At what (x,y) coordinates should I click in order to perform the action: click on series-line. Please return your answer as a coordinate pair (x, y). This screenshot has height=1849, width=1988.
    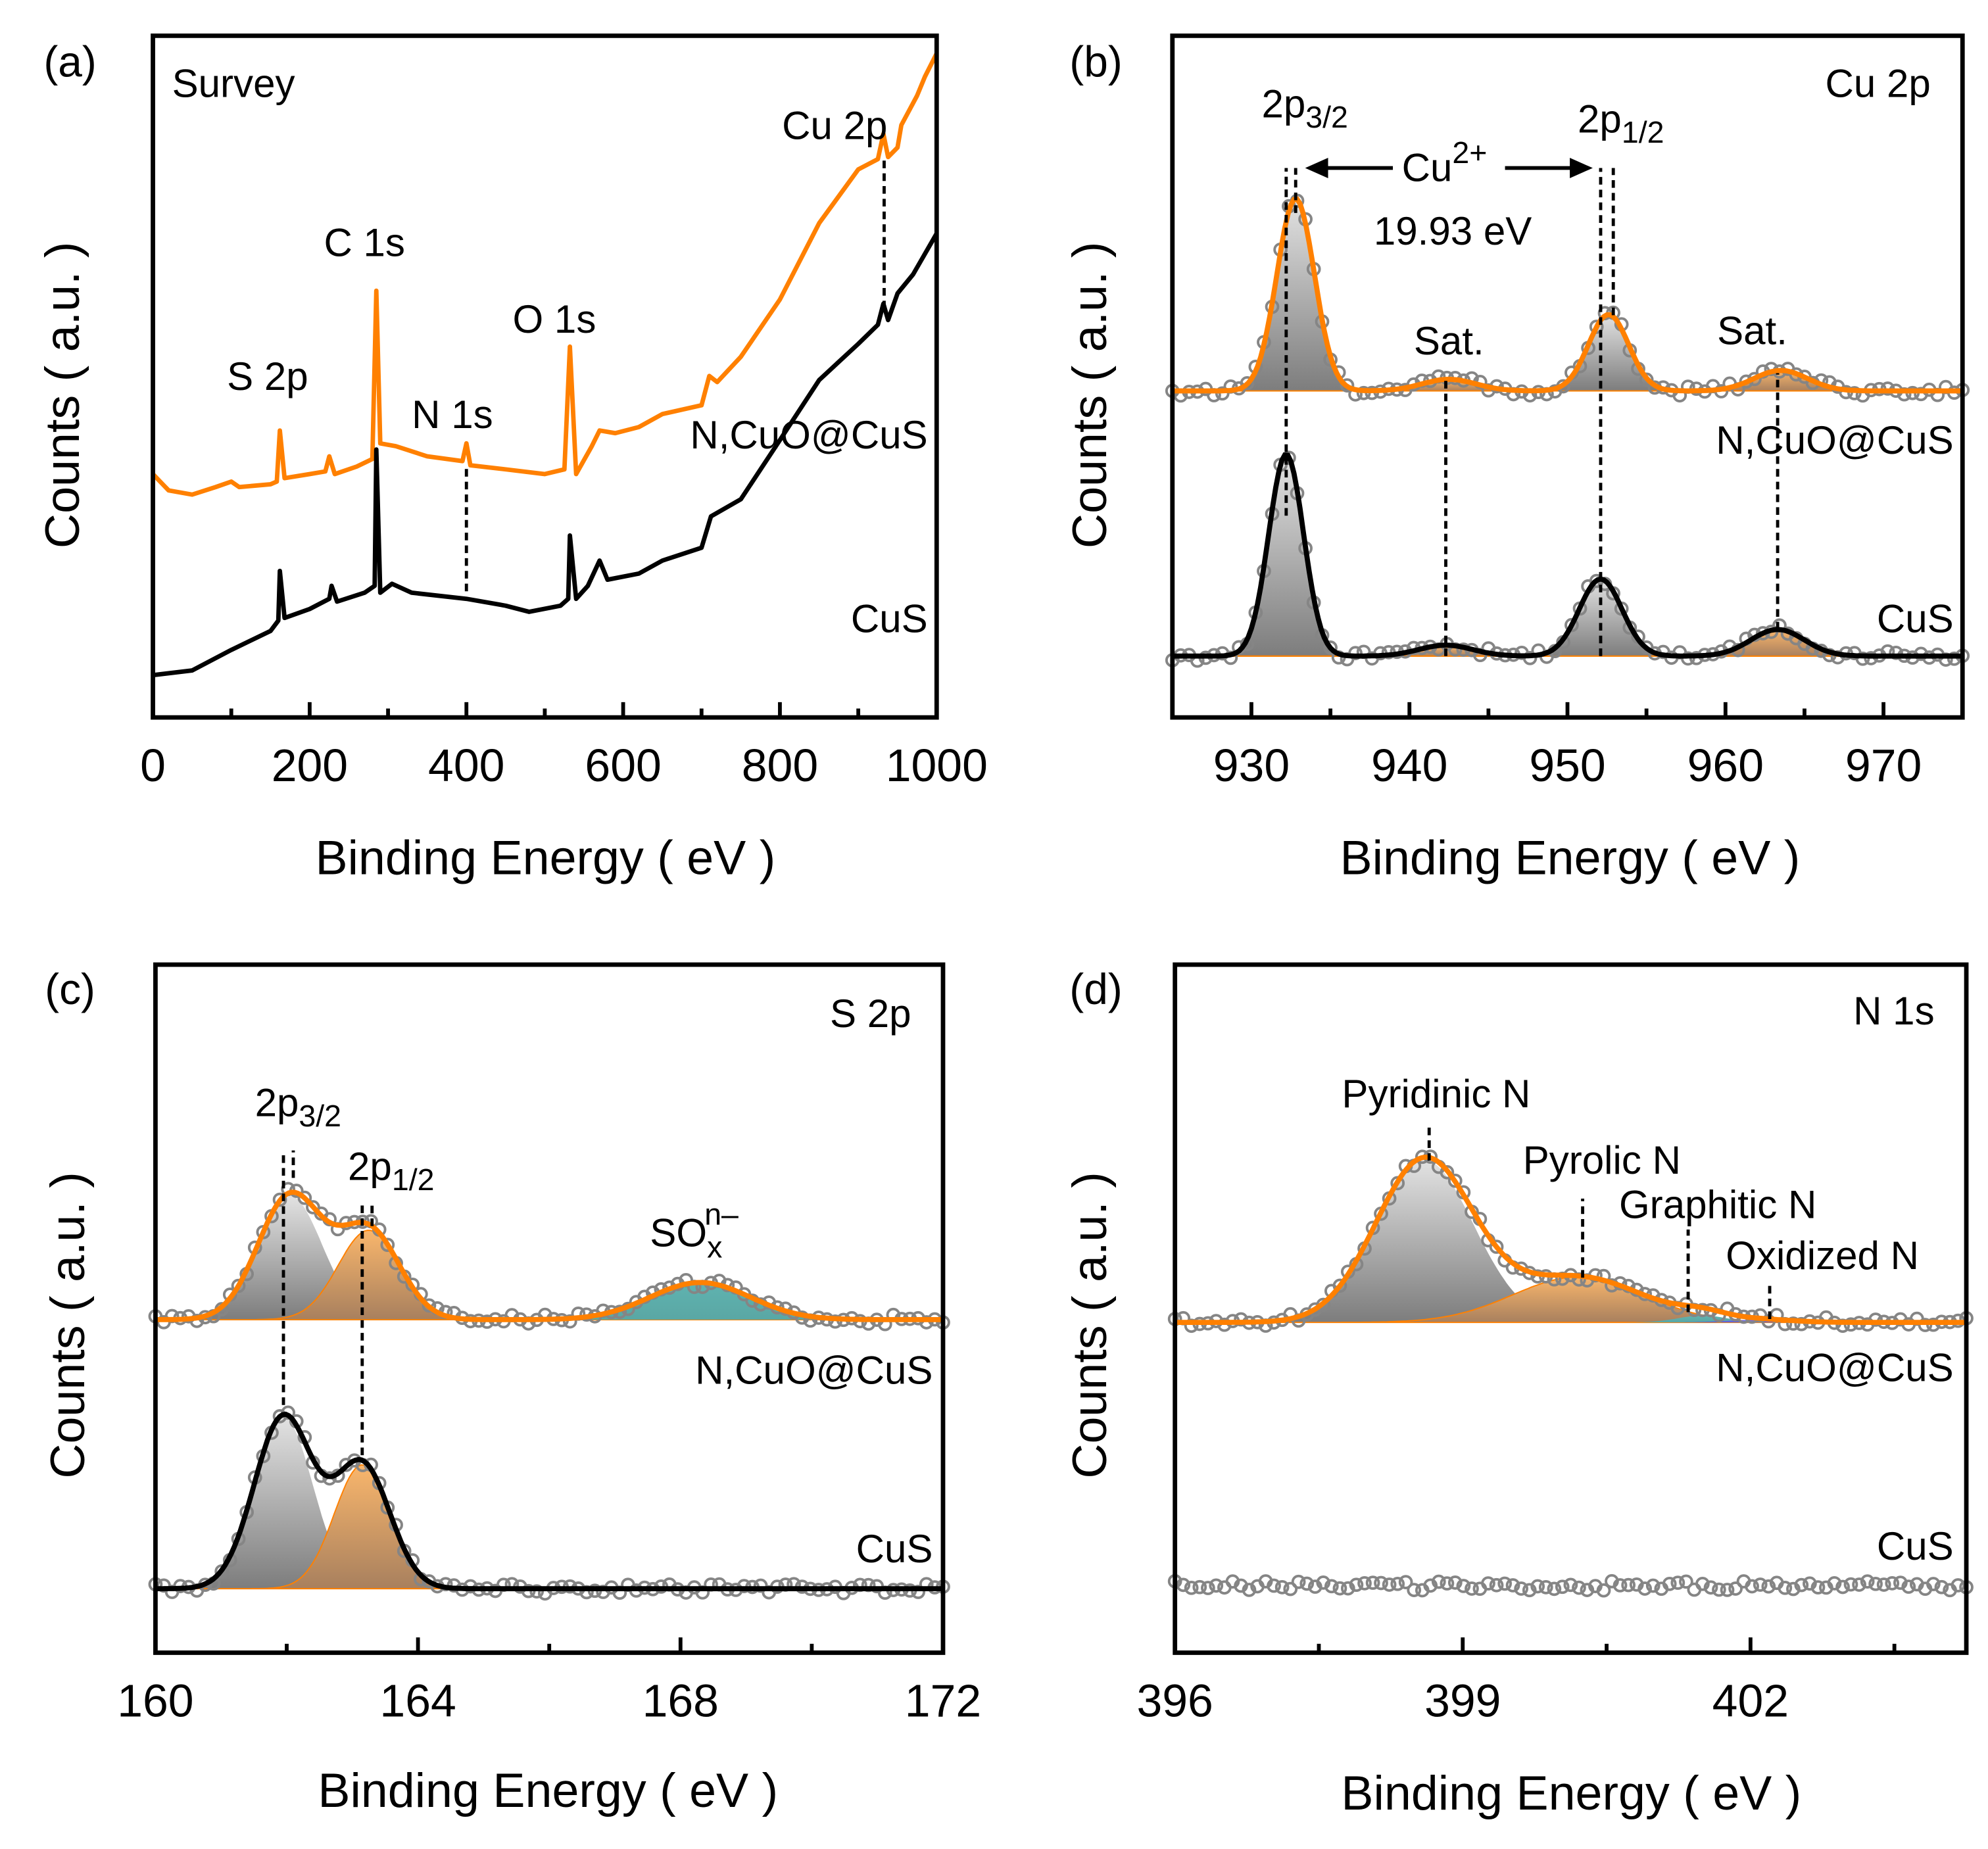
    Looking at the image, I should click on (545, 274).